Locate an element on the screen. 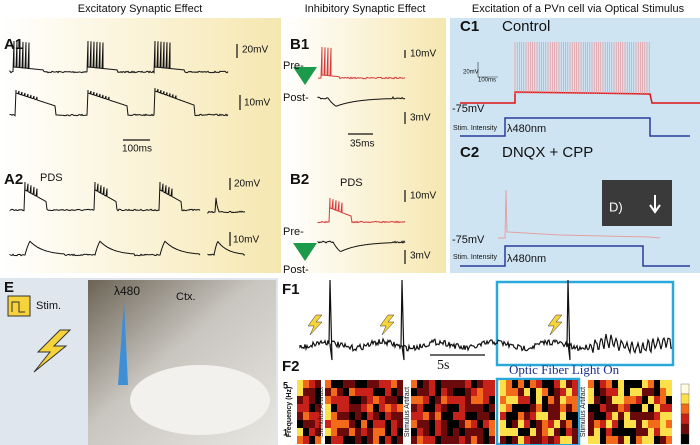 Image resolution: width=700 pixels, height=445 pixels. bolt is located at coordinates (555, 325).